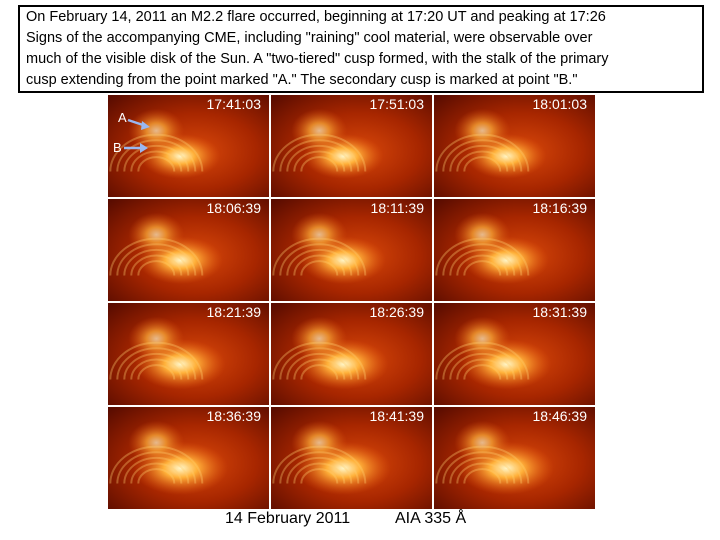  I want to click on panel-time: 17:51:03, so click(397, 104).